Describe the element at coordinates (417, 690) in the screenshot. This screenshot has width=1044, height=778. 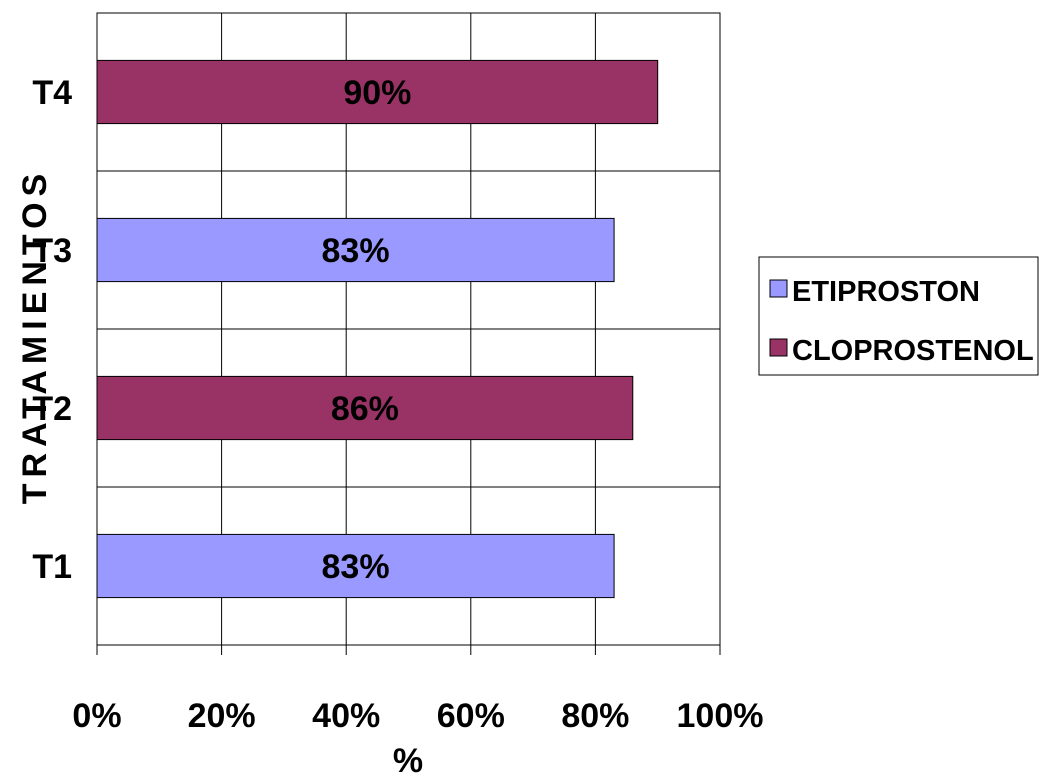
I see `x-axis-ticks: 0% 20% 40% 60% 80% 100%` at that location.